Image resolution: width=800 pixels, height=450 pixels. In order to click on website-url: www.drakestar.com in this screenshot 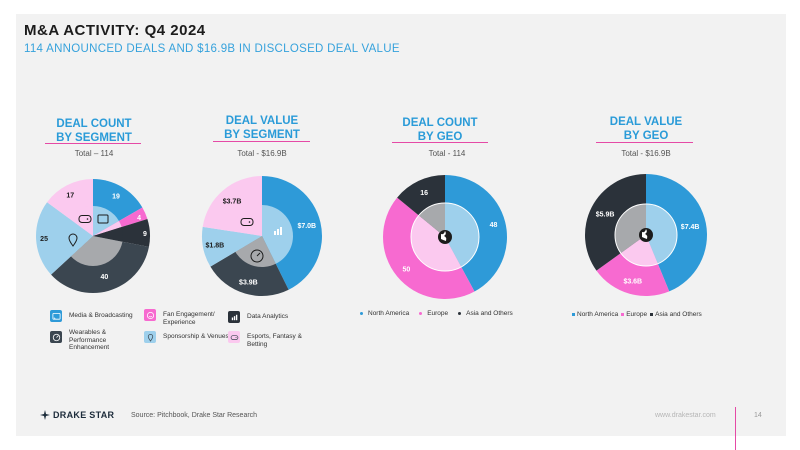, I will do `click(685, 415)`.